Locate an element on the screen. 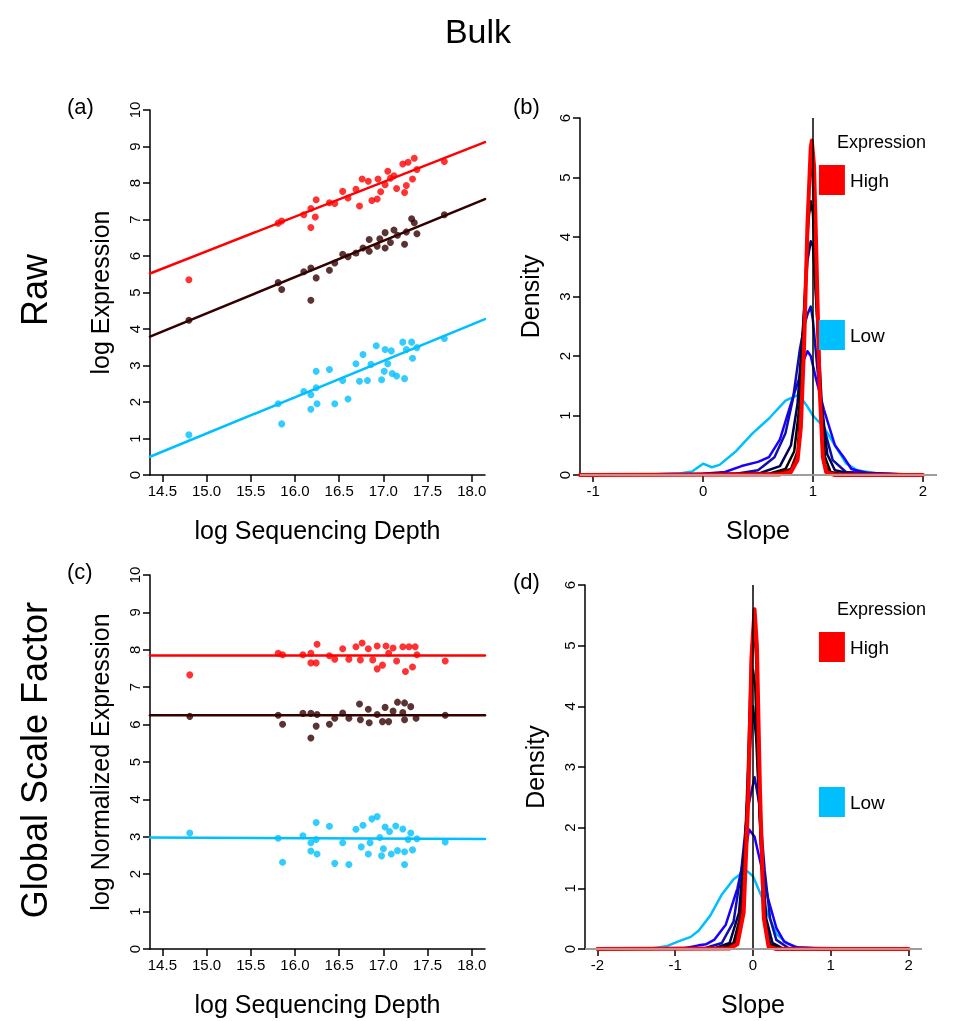  x-tick-label: 16.5 is located at coordinates (339, 964).